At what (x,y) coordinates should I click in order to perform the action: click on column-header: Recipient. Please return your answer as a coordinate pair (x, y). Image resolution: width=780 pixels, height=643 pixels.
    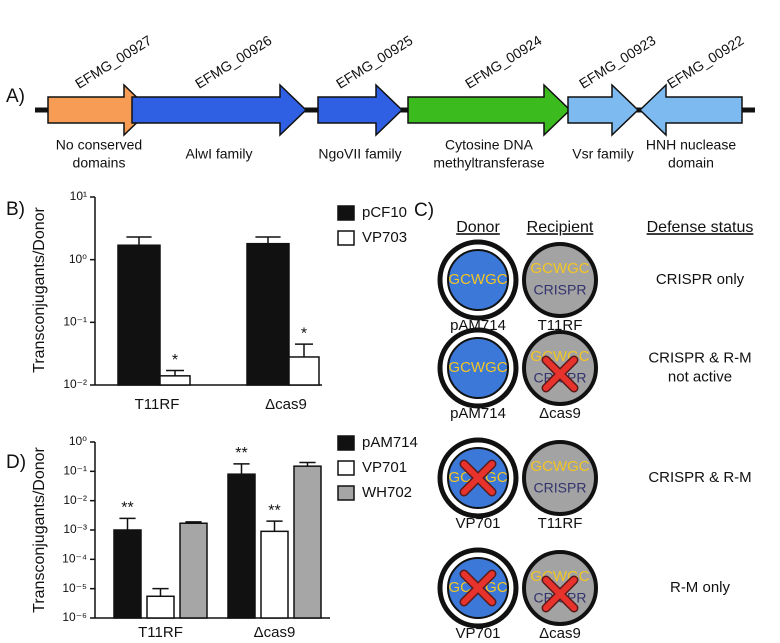
    Looking at the image, I should click on (560, 227).